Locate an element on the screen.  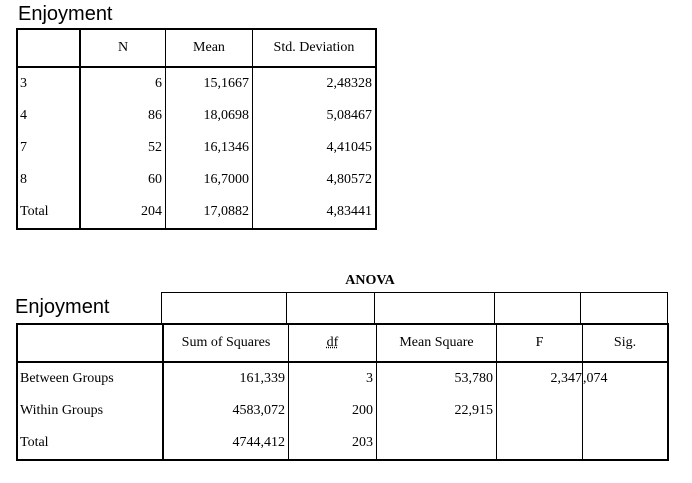
cell-sd: 4,41045 is located at coordinates (349, 147).